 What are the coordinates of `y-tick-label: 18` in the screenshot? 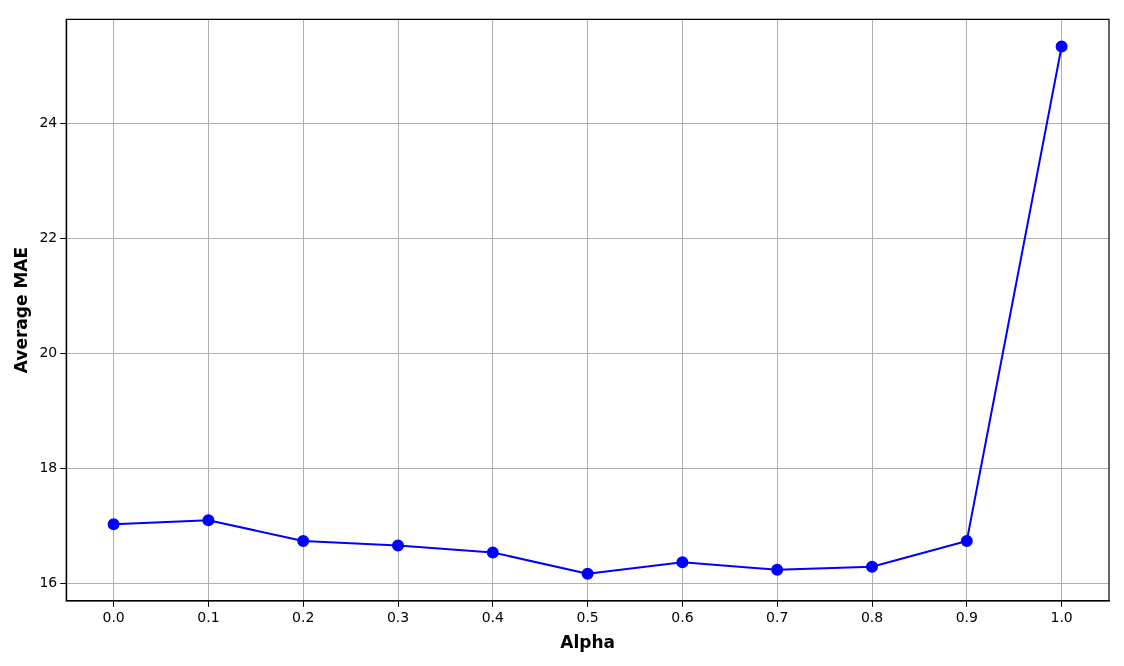 It's located at (48, 467).